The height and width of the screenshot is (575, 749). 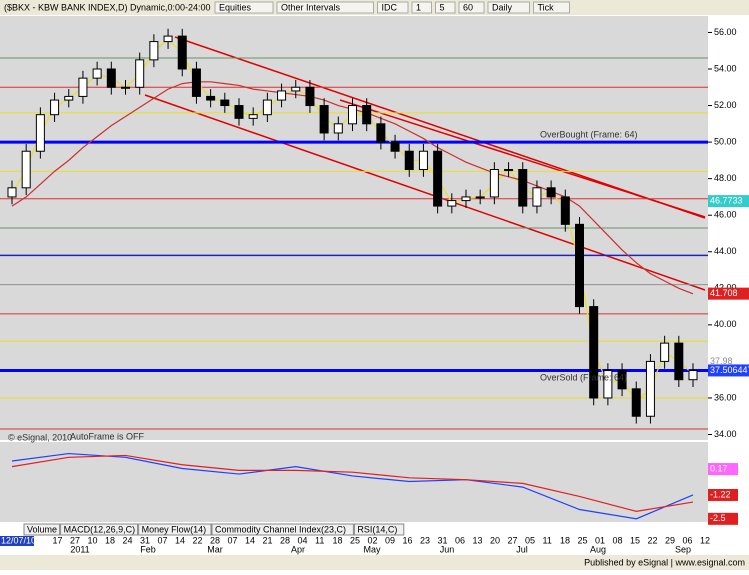 What do you see at coordinates (725, 397) in the screenshot?
I see `y-tick-label: 36.00` at bounding box center [725, 397].